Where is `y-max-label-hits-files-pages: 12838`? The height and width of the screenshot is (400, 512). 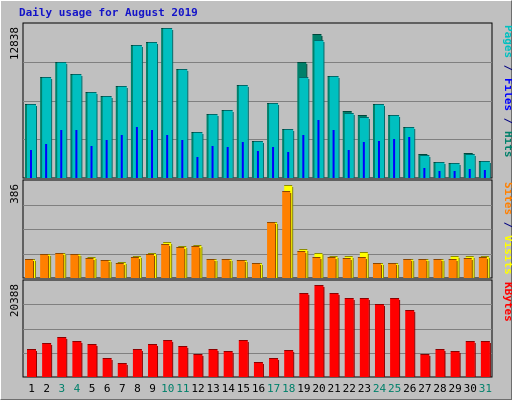
y-max-label-hits-files-pages: 12838 is located at coordinates (14, 43).